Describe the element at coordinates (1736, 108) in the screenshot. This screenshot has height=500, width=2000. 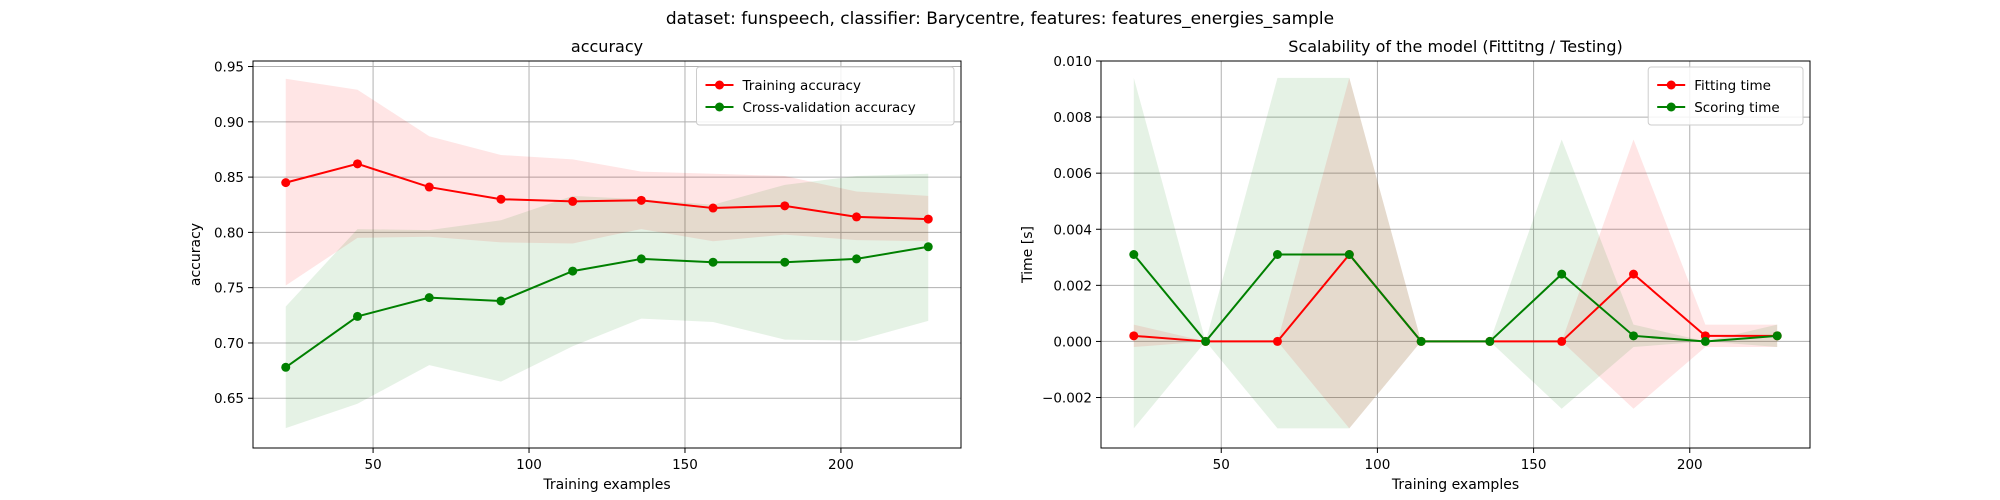
I see `legend-label: Scoring time` at that location.